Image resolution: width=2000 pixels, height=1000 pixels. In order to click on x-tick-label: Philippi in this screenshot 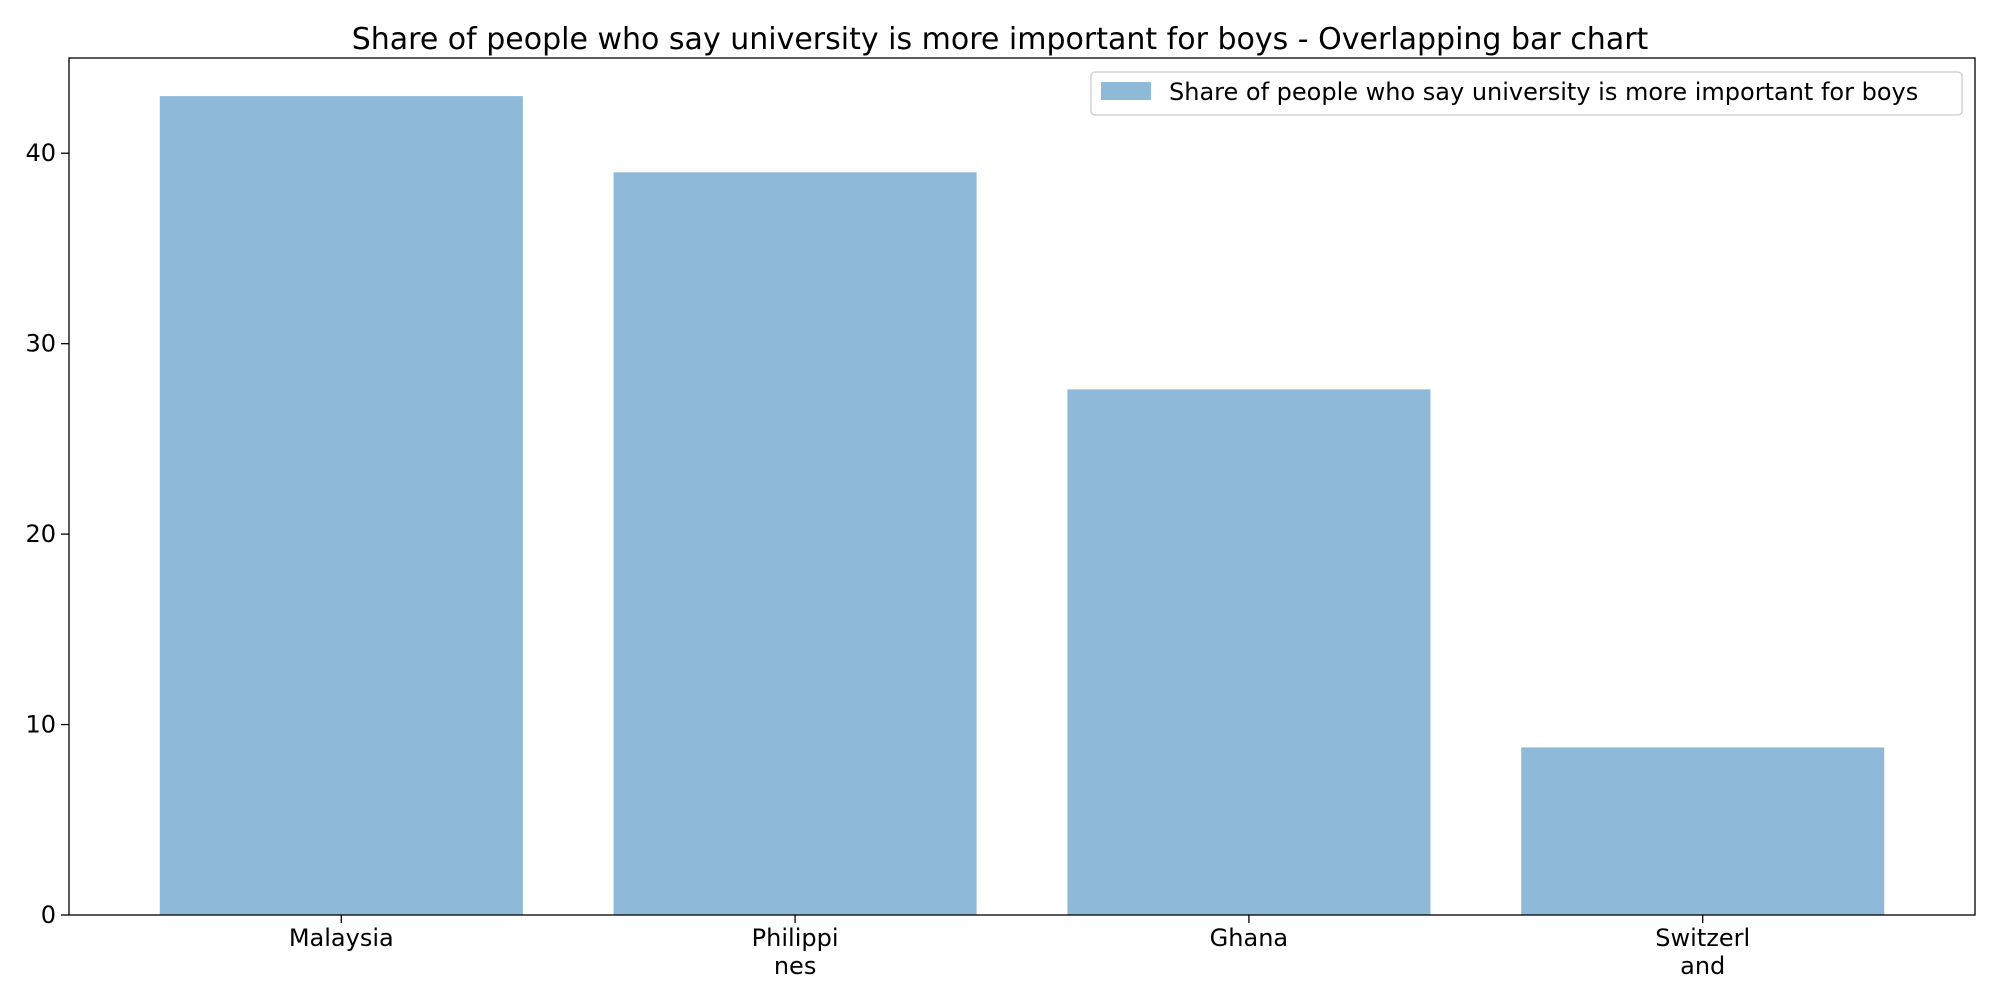, I will do `click(795, 938)`.